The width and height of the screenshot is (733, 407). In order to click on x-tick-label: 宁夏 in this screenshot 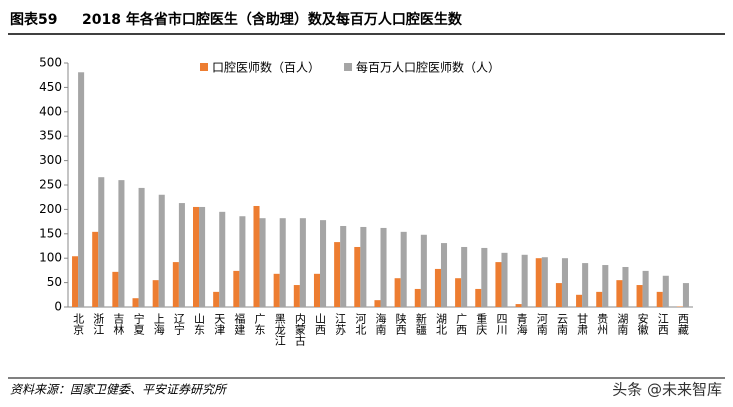, I will do `click(138, 323)`.